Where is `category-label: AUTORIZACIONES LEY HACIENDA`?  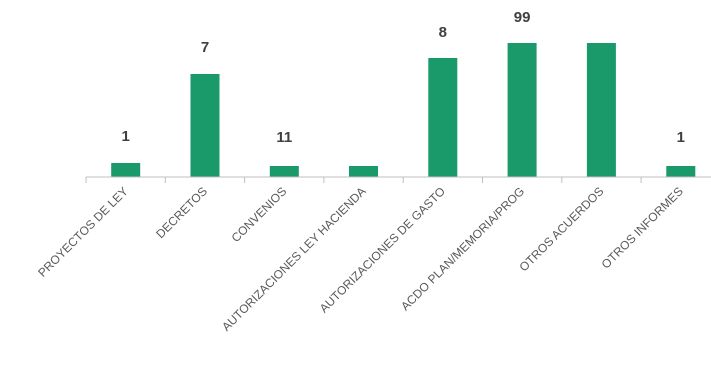
category-label: AUTORIZACIONES LEY HACIENDA is located at coordinates (294, 259).